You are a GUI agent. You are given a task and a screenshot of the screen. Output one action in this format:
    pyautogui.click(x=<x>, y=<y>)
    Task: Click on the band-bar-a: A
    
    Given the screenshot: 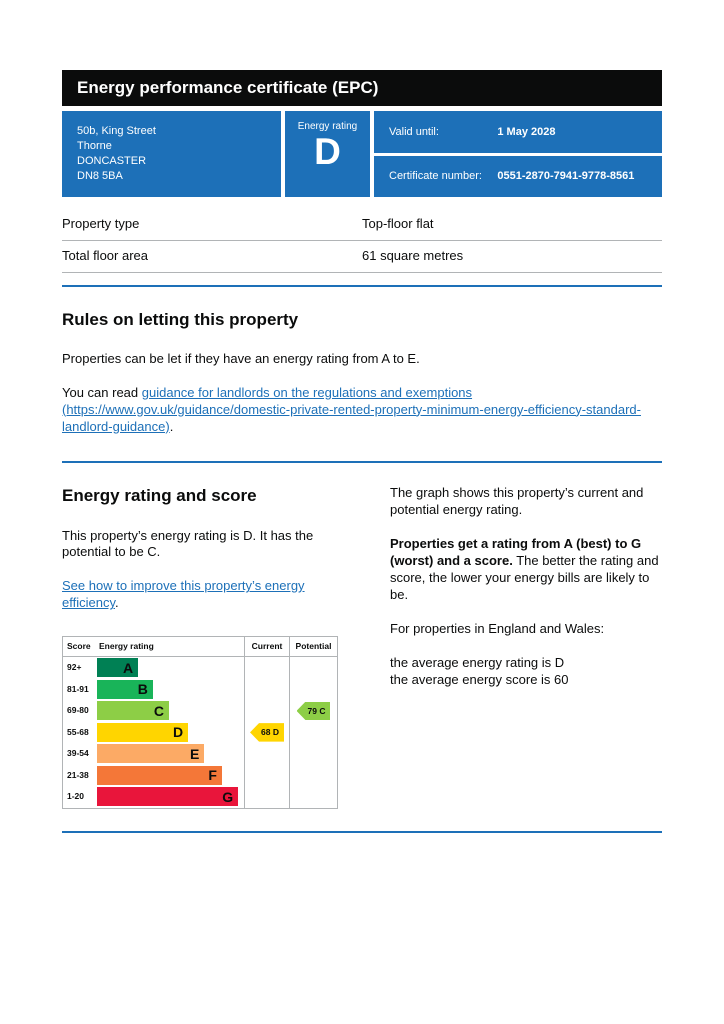 What is the action you would take?
    pyautogui.click(x=118, y=668)
    